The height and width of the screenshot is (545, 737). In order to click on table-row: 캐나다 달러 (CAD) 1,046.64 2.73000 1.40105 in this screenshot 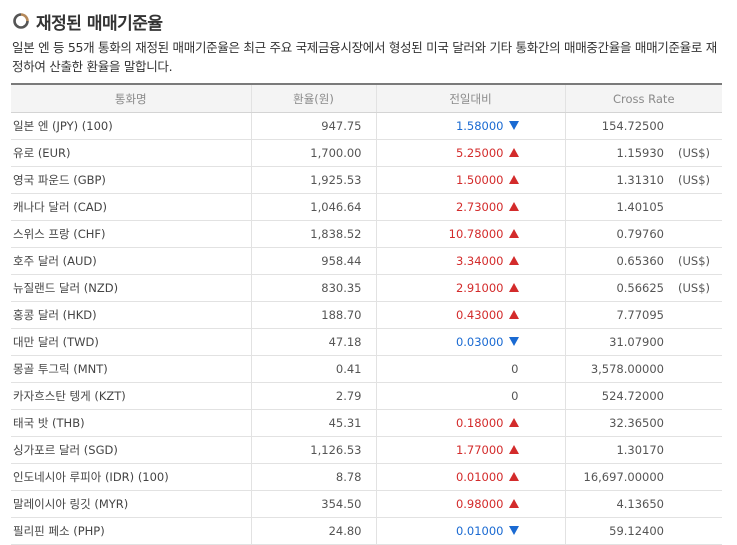, I will do `click(366, 207)`.